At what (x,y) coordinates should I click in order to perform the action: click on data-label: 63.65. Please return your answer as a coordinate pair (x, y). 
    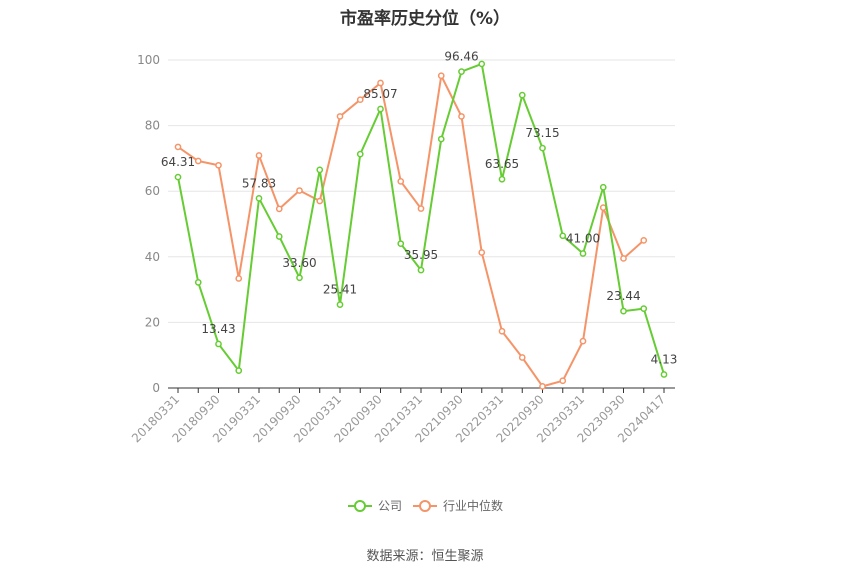
    Looking at the image, I should click on (502, 164).